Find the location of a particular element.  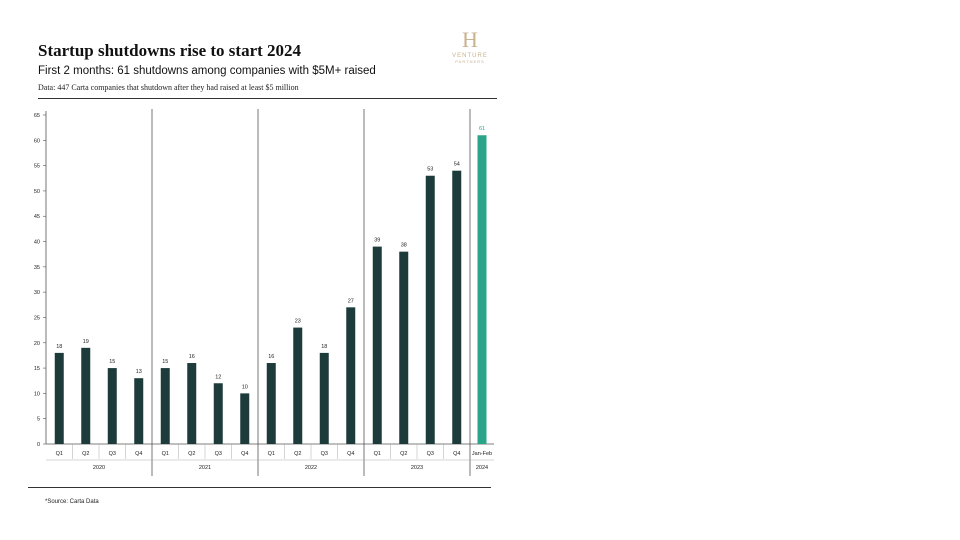

y-tick-label: 5 is located at coordinates (38, 420).